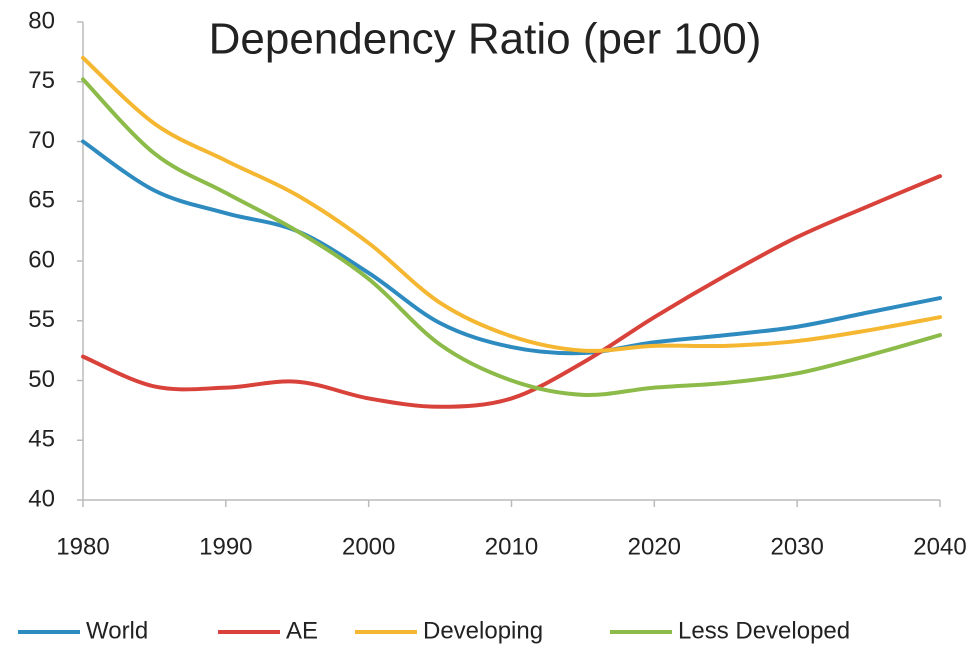 The image size is (979, 651). I want to click on y-tick-label: 70, so click(41, 140).